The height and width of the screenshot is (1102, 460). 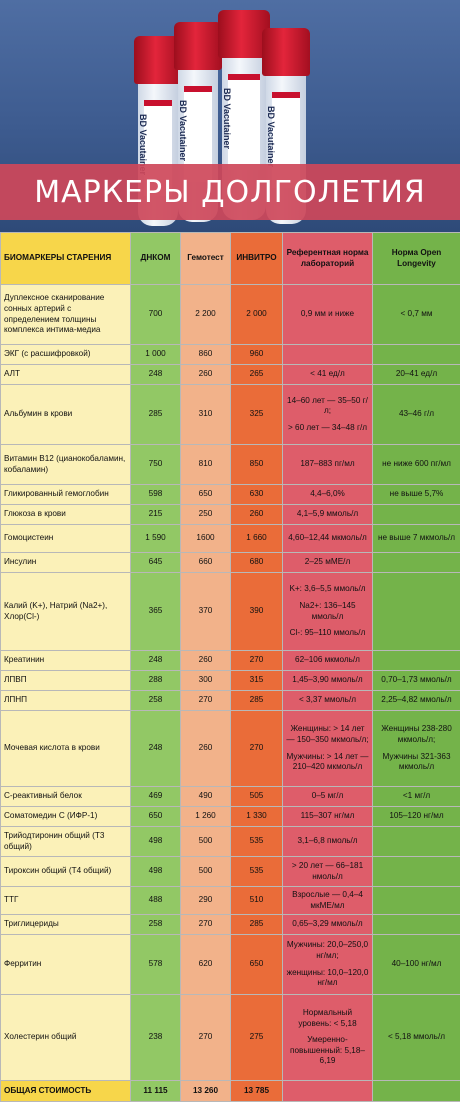 What do you see at coordinates (206, 842) in the screenshot?
I see `price-gemotest: 500` at bounding box center [206, 842].